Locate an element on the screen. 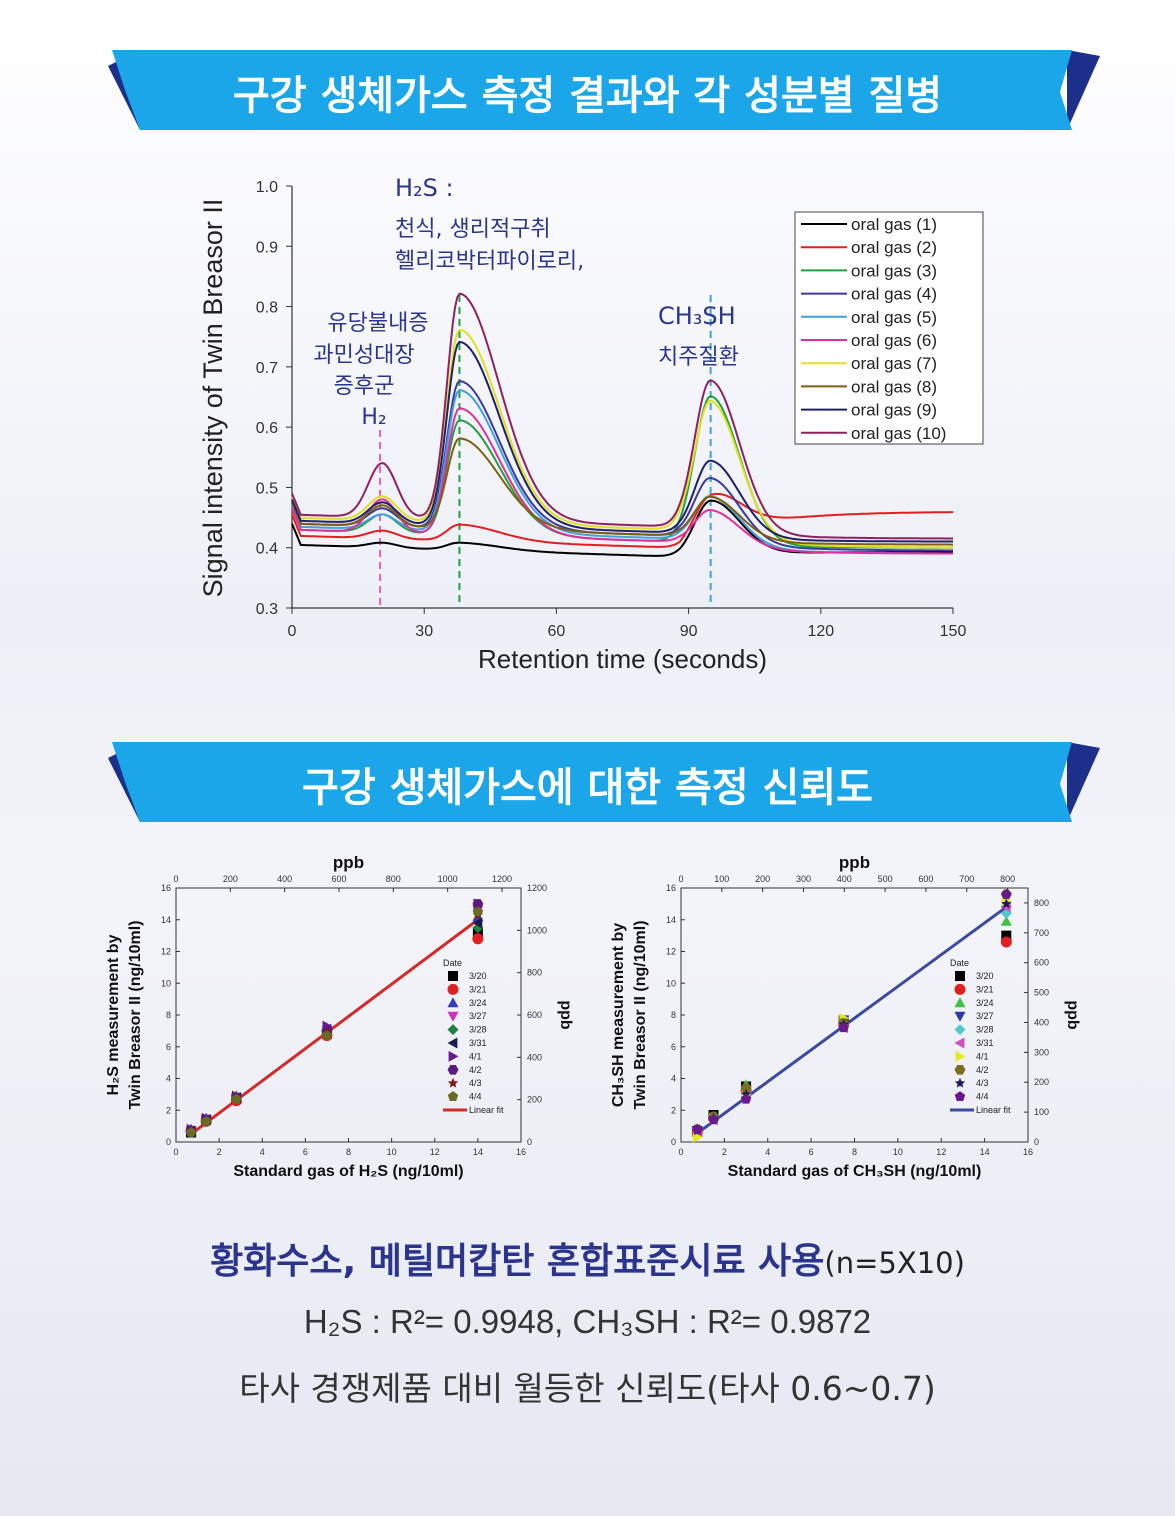  legend-label: oral gas (6) is located at coordinates (894, 340).